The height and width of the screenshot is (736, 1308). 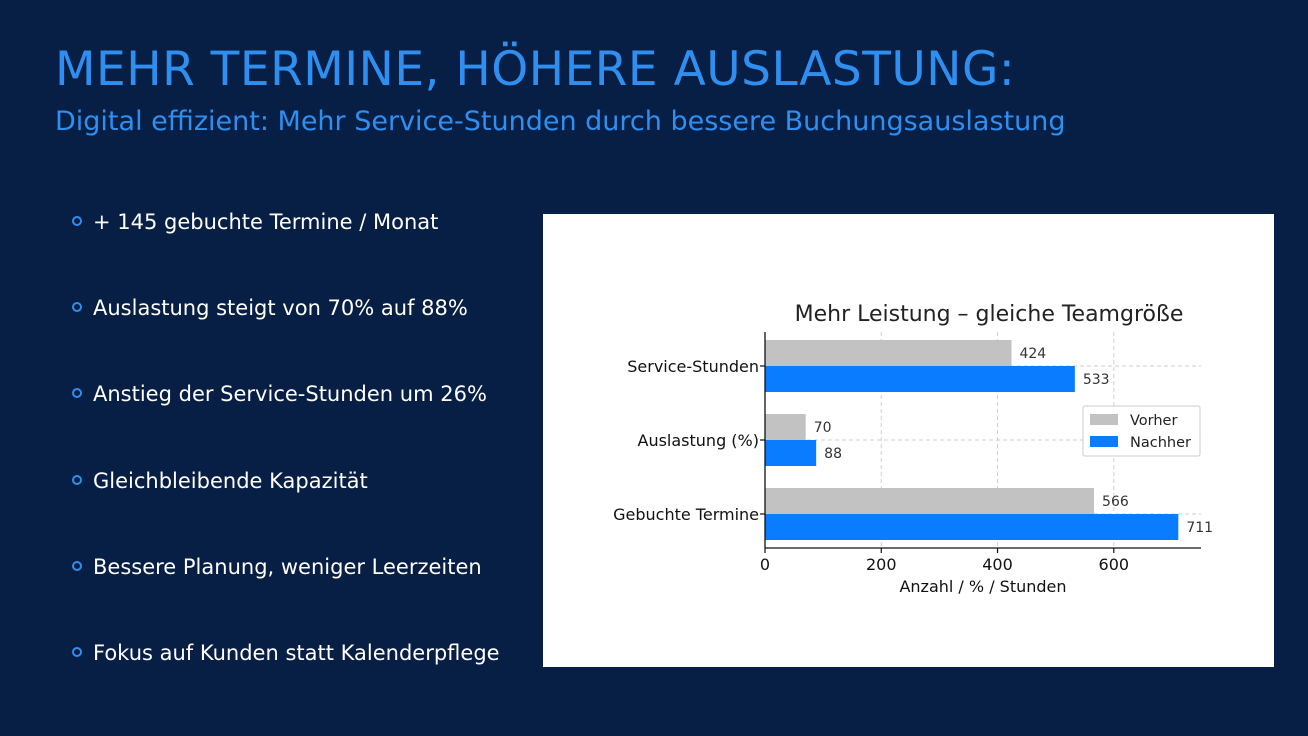 What do you see at coordinates (1115, 502) in the screenshot?
I see `bar-value-label: 566` at bounding box center [1115, 502].